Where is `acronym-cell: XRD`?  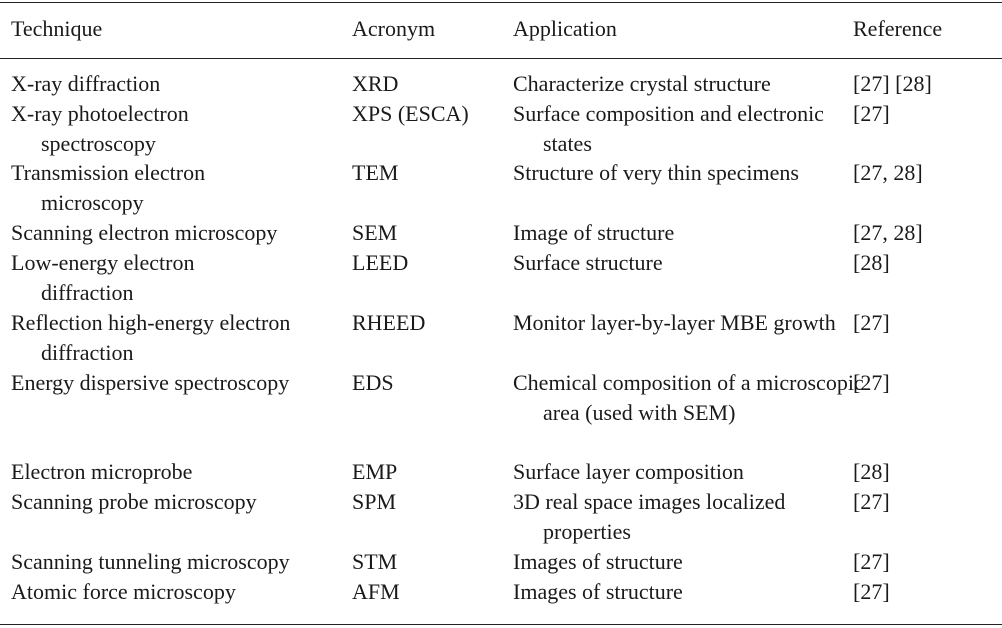 acronym-cell: XRD is located at coordinates (375, 83).